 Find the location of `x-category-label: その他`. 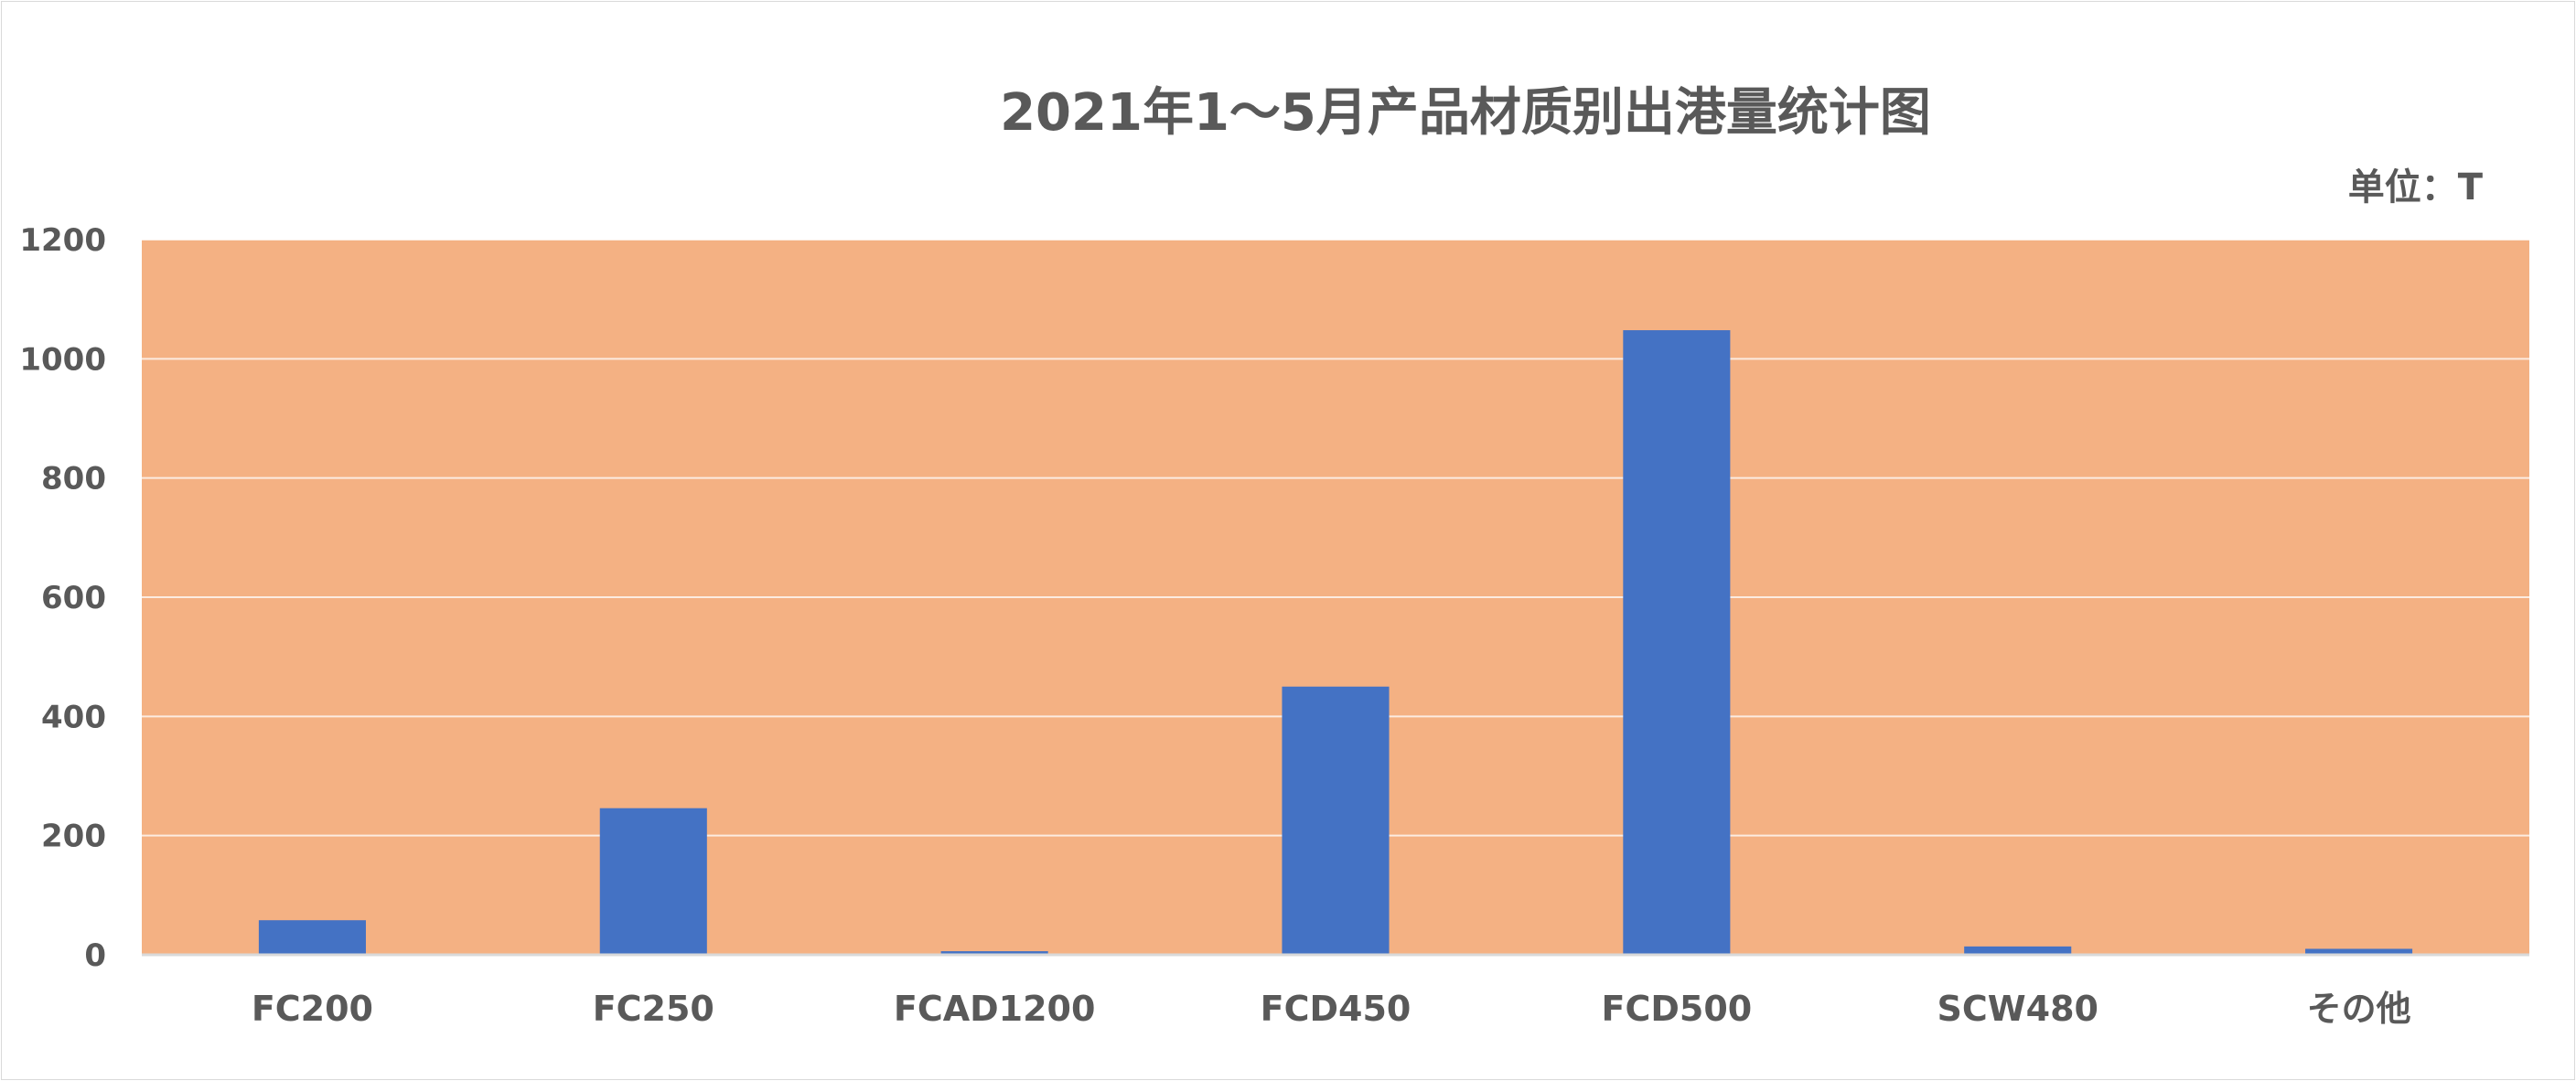

x-category-label: その他 is located at coordinates (2359, 1009).